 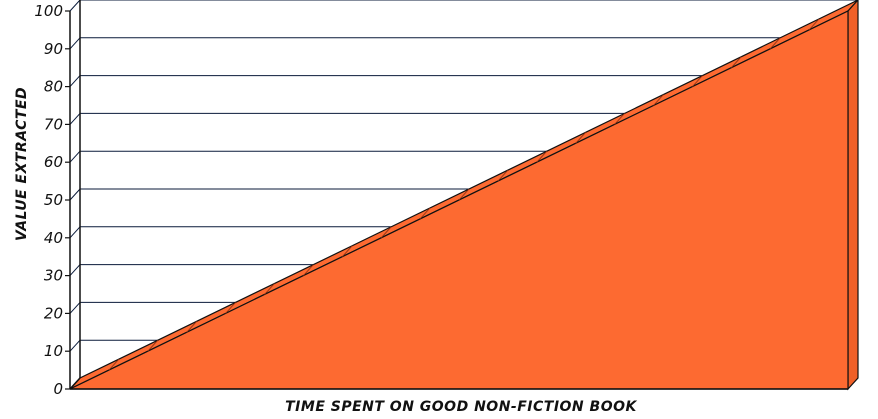 I want to click on y-tick-label: 90, so click(x=53, y=49).